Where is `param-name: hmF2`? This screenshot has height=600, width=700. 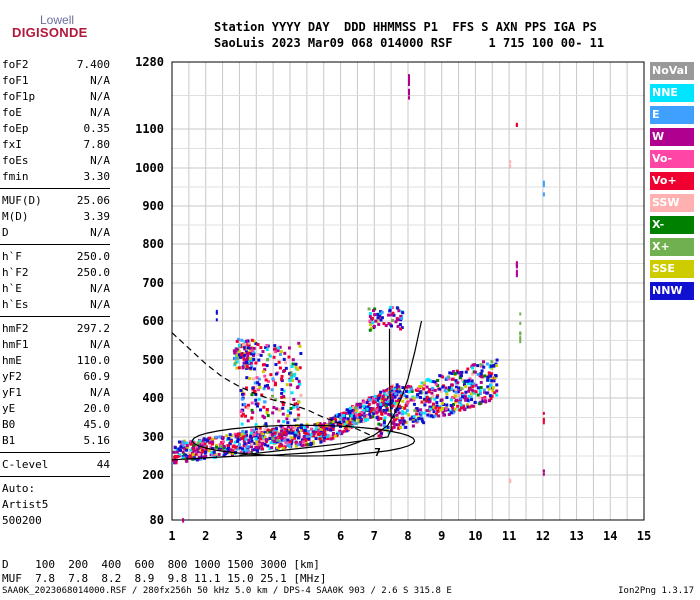 param-name: hmF2 is located at coordinates (15, 328).